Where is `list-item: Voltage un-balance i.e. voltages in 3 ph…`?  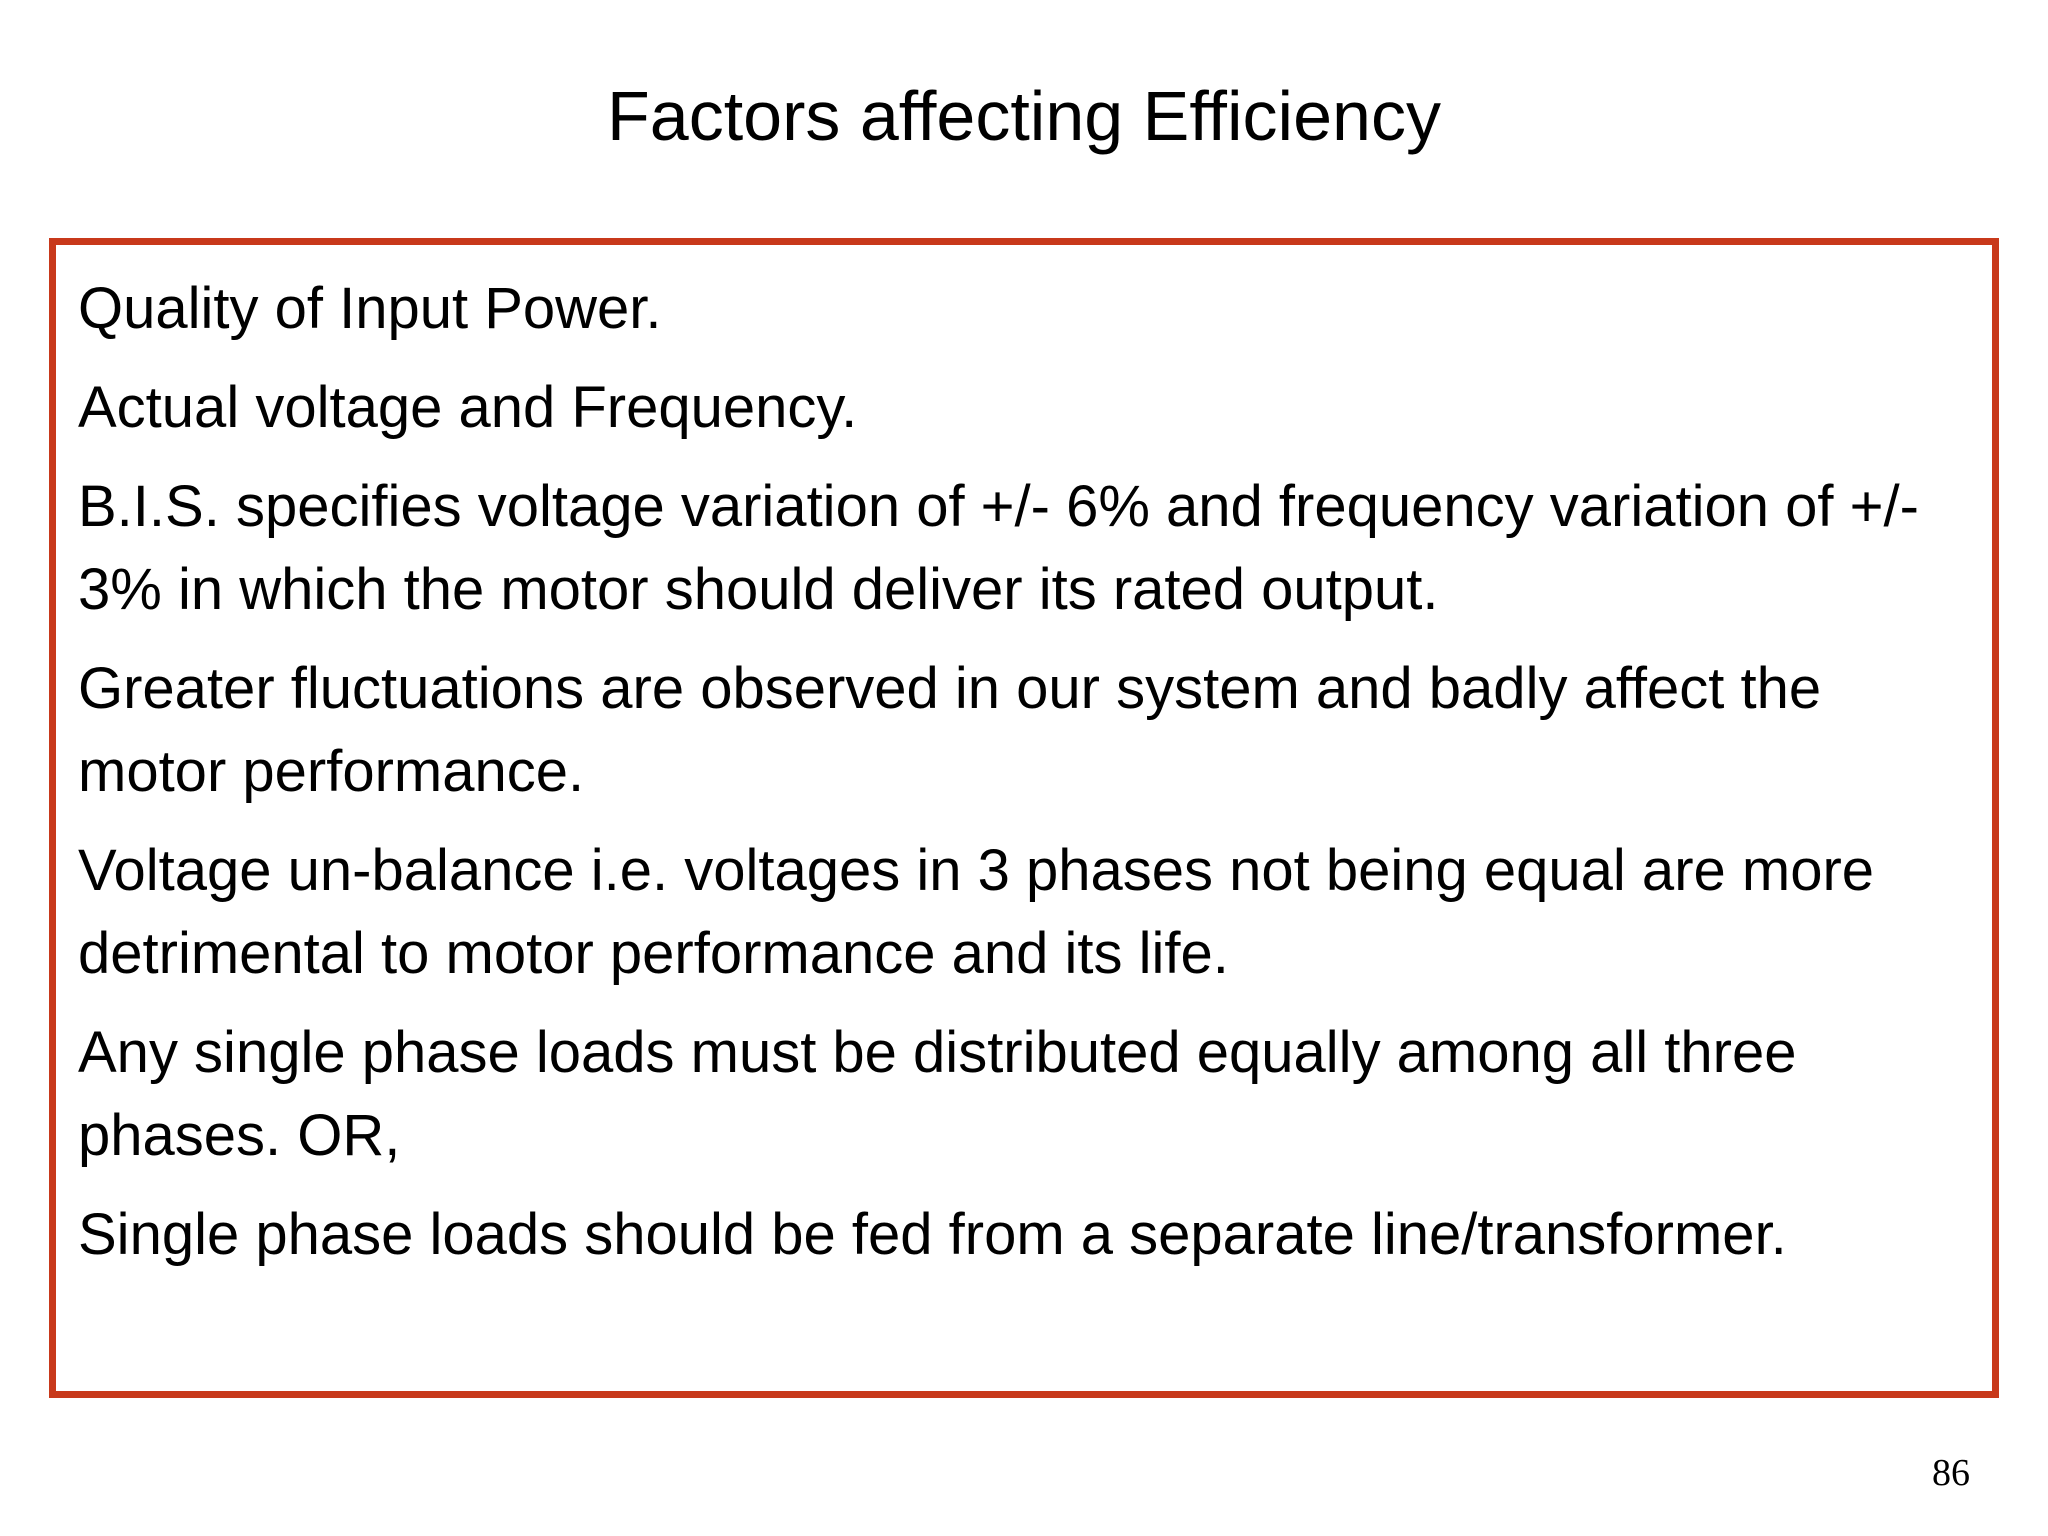
list-item: Voltage un-balance i.e. voltages in 3 ph… is located at coordinates (976, 912).